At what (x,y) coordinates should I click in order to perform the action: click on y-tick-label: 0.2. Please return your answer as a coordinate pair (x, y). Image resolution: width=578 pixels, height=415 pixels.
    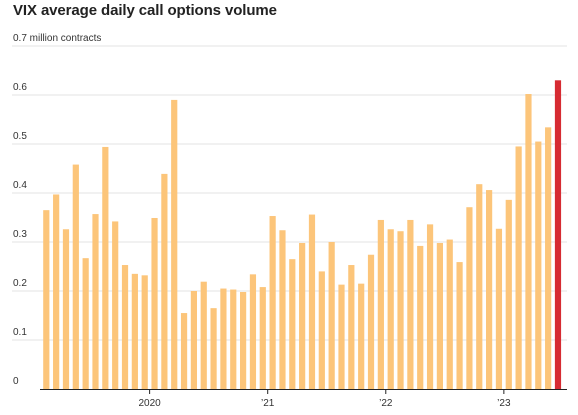
    Looking at the image, I should click on (20, 283).